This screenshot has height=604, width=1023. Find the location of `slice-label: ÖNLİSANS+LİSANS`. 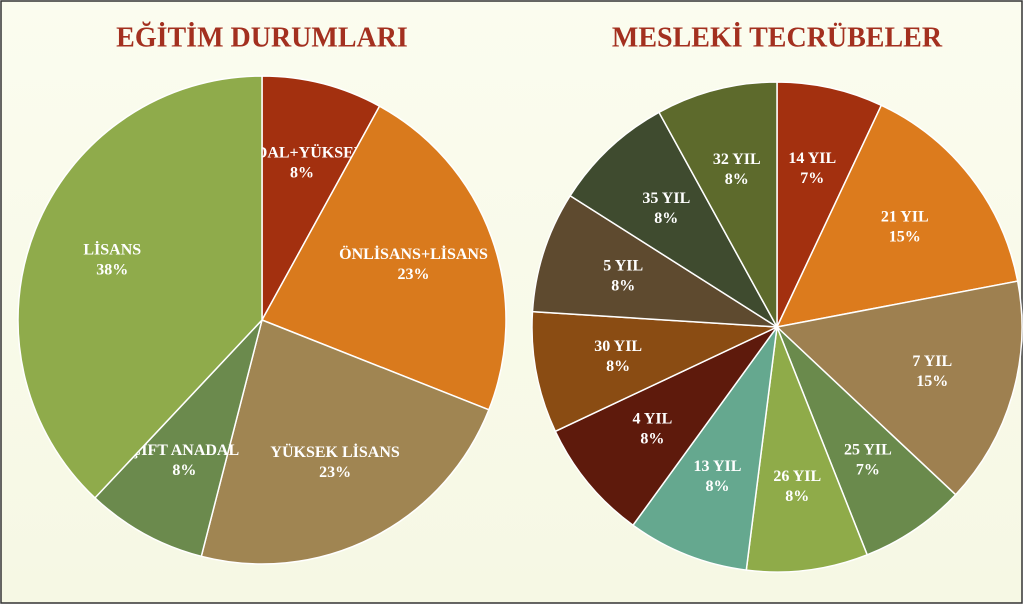

slice-label: ÖNLİSANS+LİSANS is located at coordinates (413, 253).